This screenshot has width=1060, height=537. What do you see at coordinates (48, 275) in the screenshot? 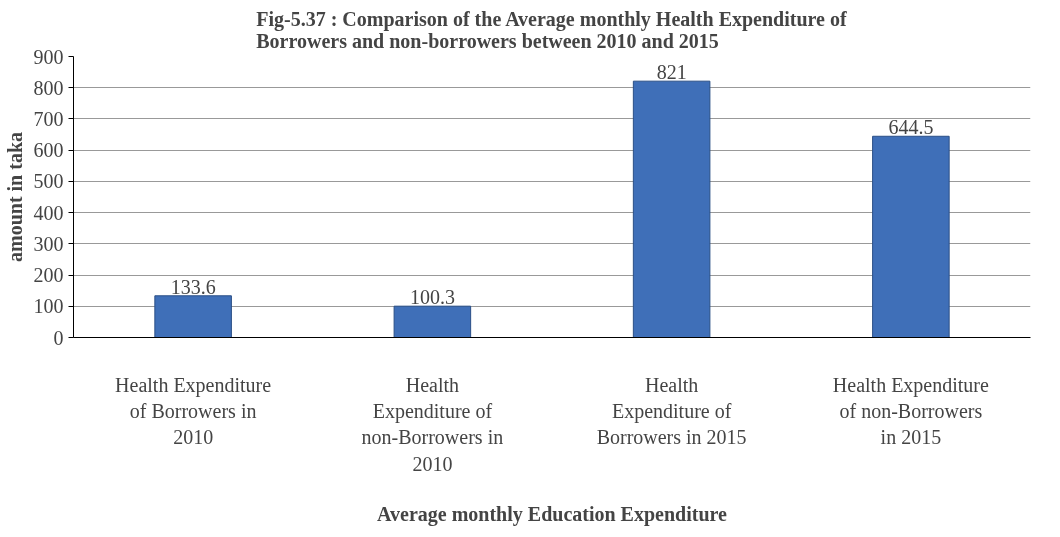
I see `y-tick-label: 200` at bounding box center [48, 275].